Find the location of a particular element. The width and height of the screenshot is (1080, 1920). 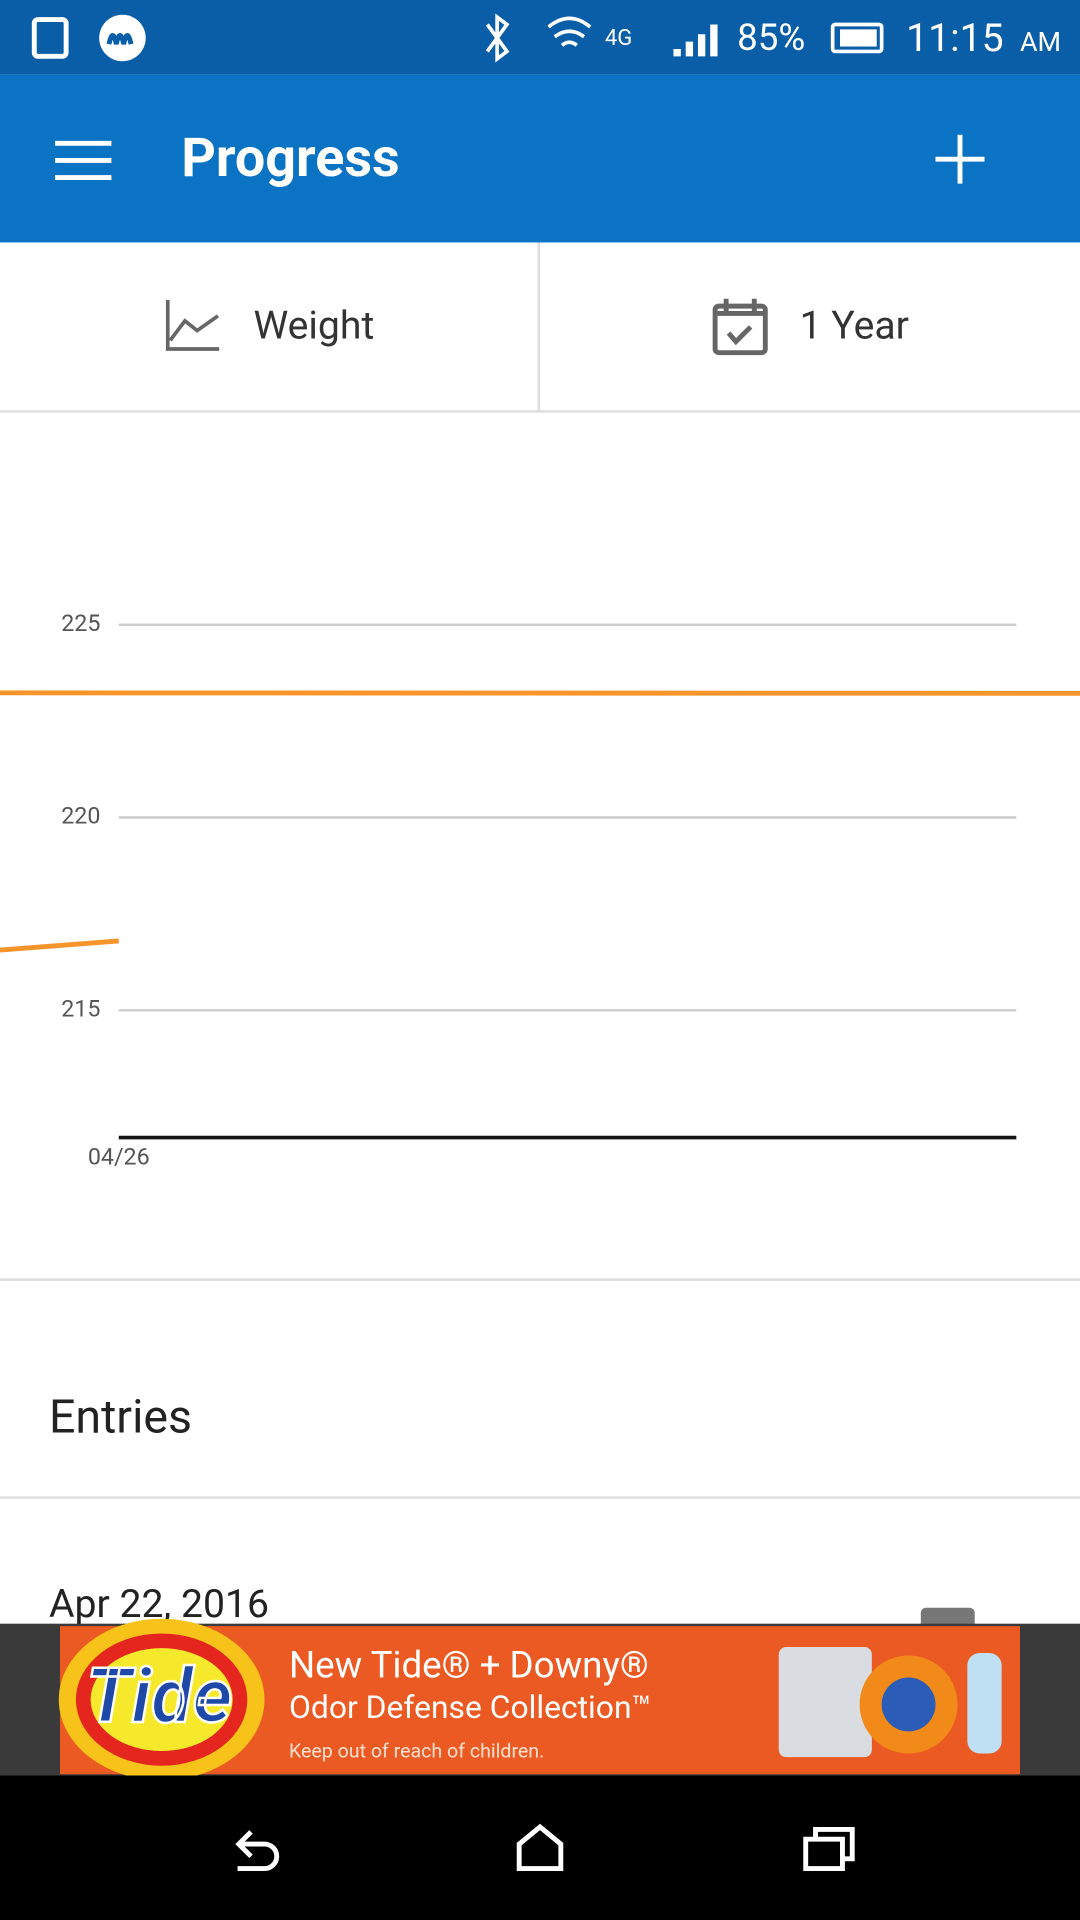

recents-button is located at coordinates (829, 1849).